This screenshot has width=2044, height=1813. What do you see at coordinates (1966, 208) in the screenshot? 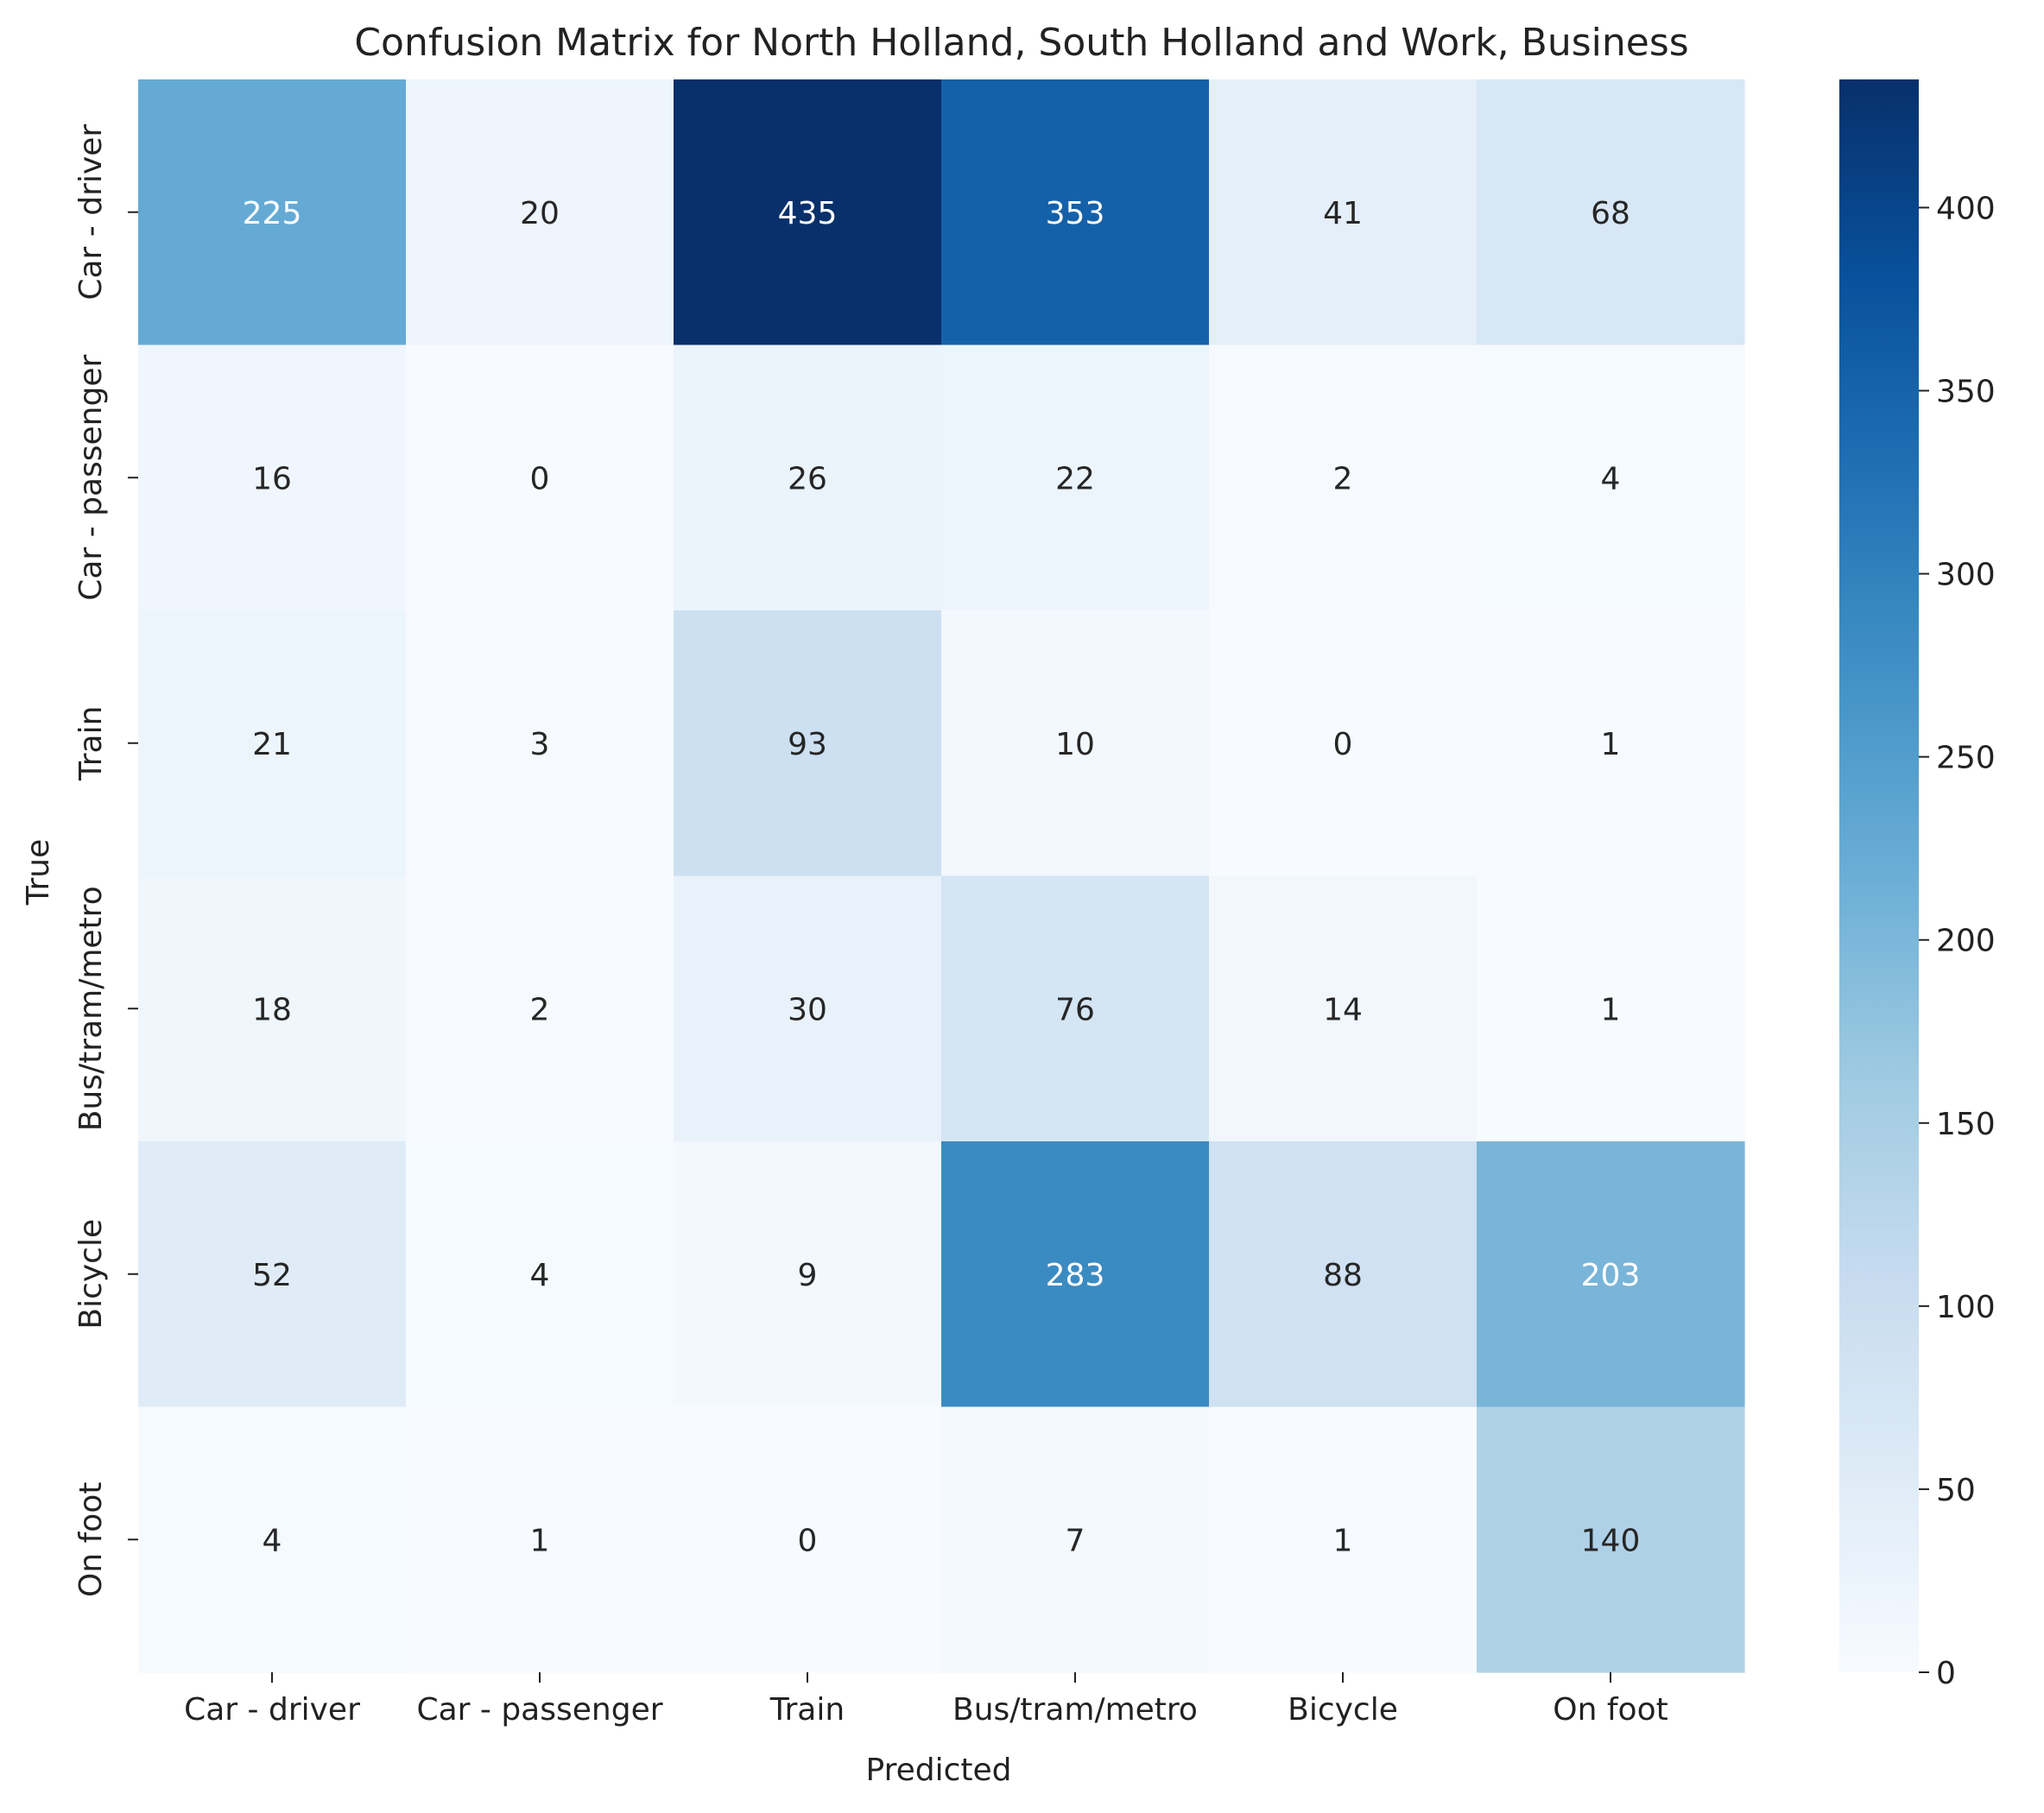
I see `colorbar-tick-label: 400` at bounding box center [1966, 208].